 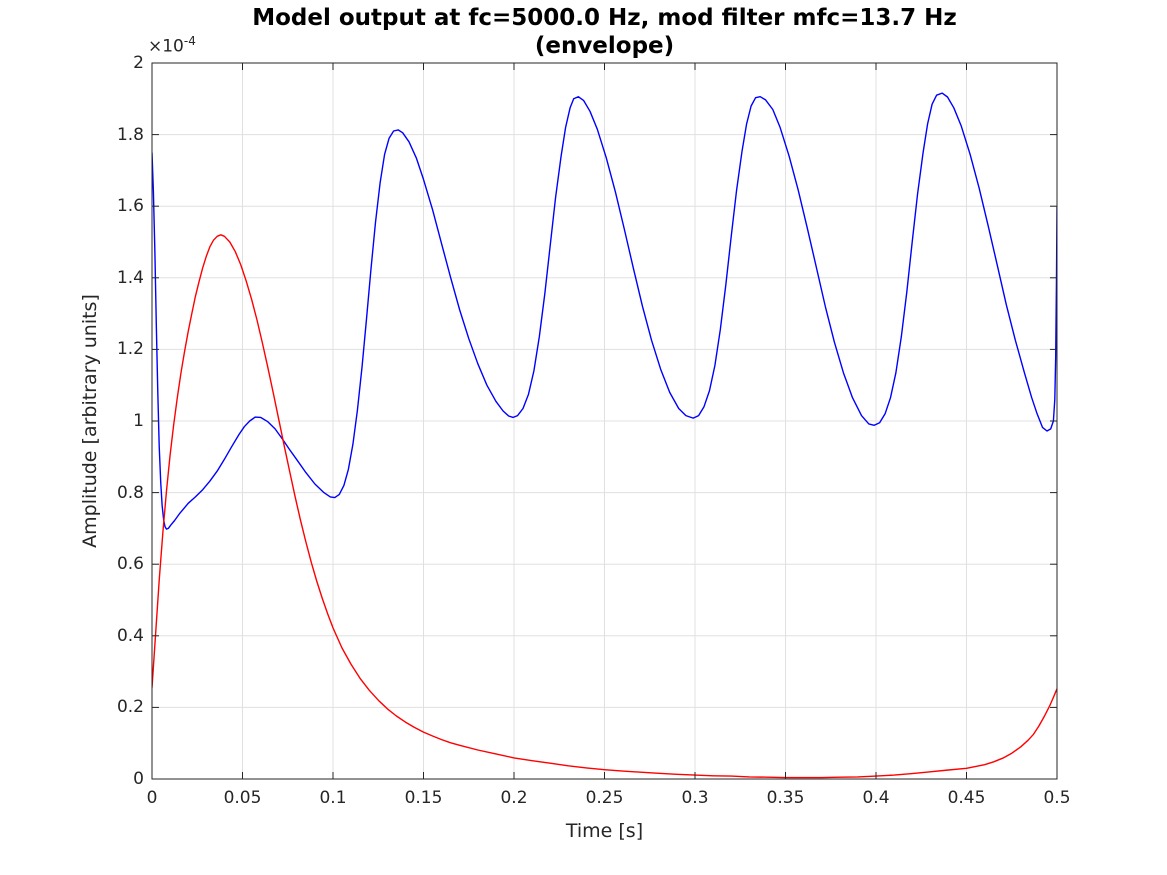 What do you see at coordinates (604, 46) in the screenshot?
I see `chart-title-line2: (envelope)` at bounding box center [604, 46].